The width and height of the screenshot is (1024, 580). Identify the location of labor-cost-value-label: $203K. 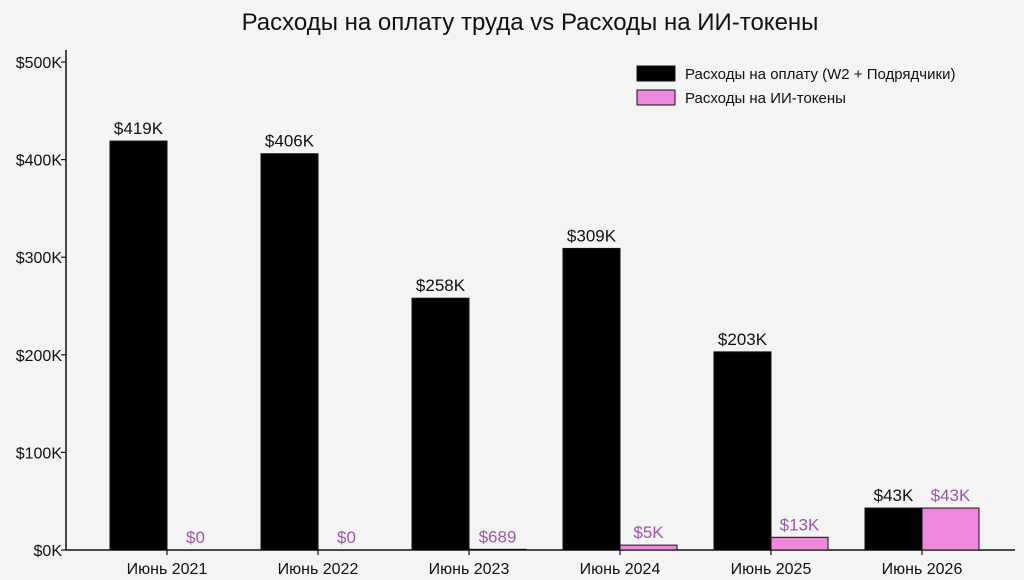
(743, 339).